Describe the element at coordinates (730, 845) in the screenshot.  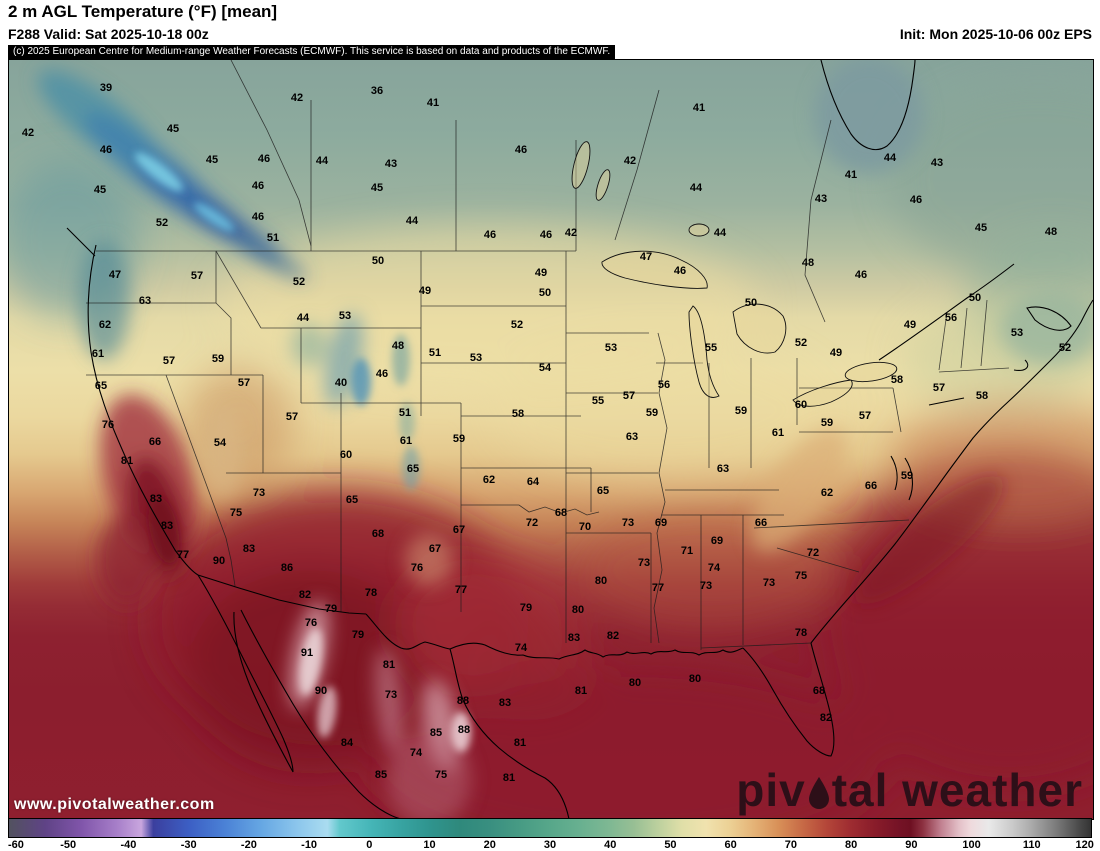
I see `colorbar-tick-label: 60` at that location.